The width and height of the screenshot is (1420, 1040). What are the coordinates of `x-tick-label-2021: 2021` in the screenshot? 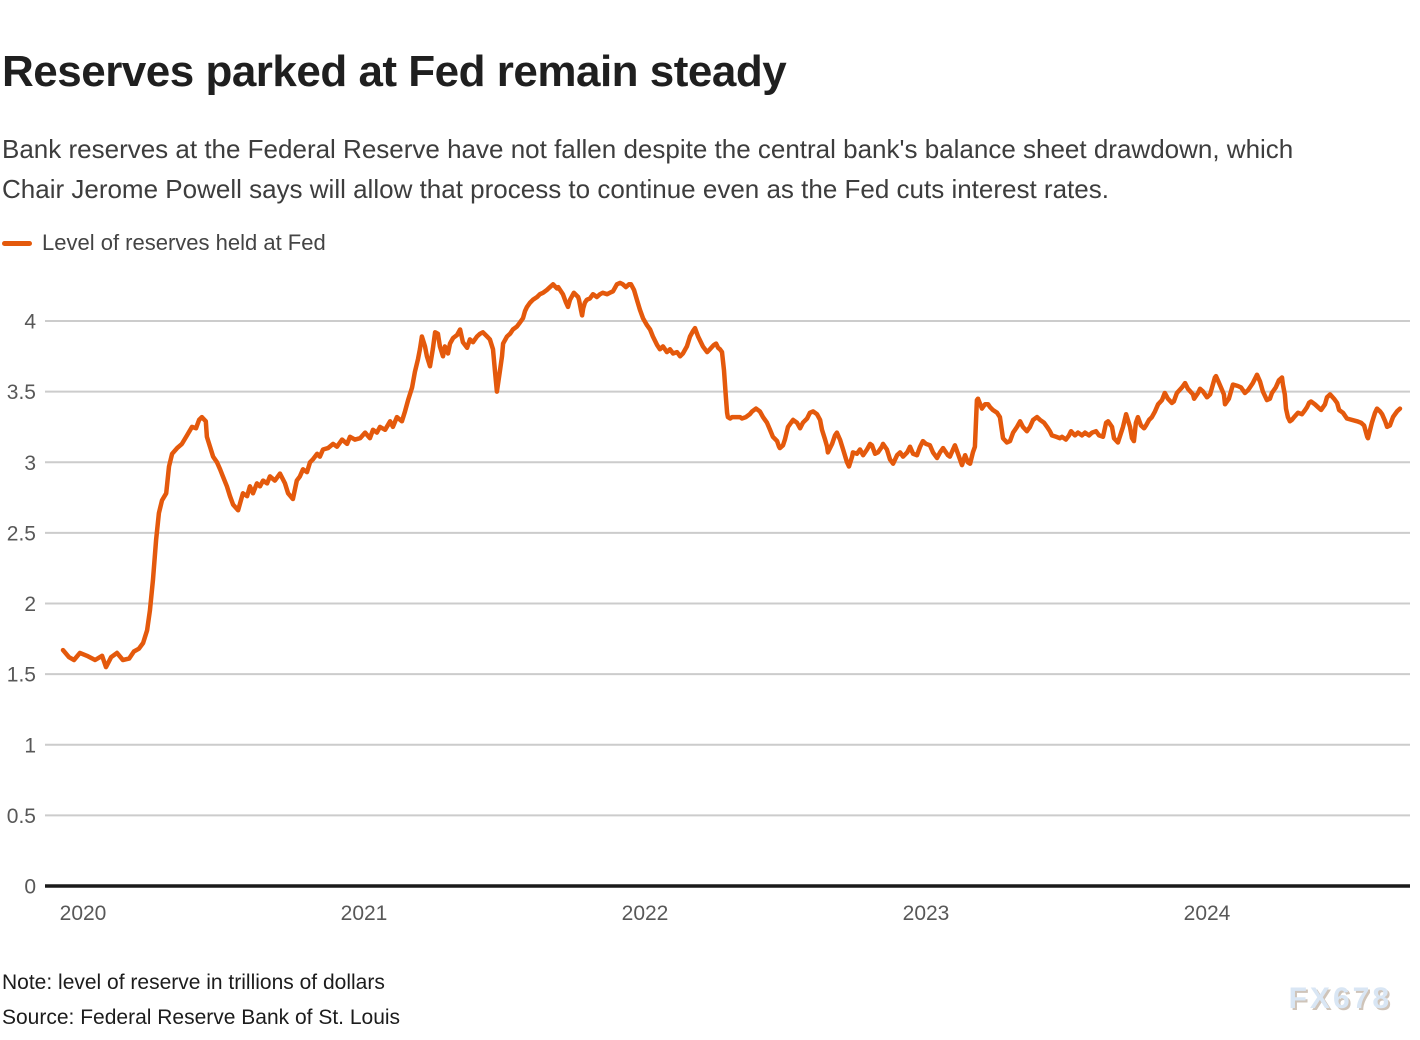 It's located at (364, 913).